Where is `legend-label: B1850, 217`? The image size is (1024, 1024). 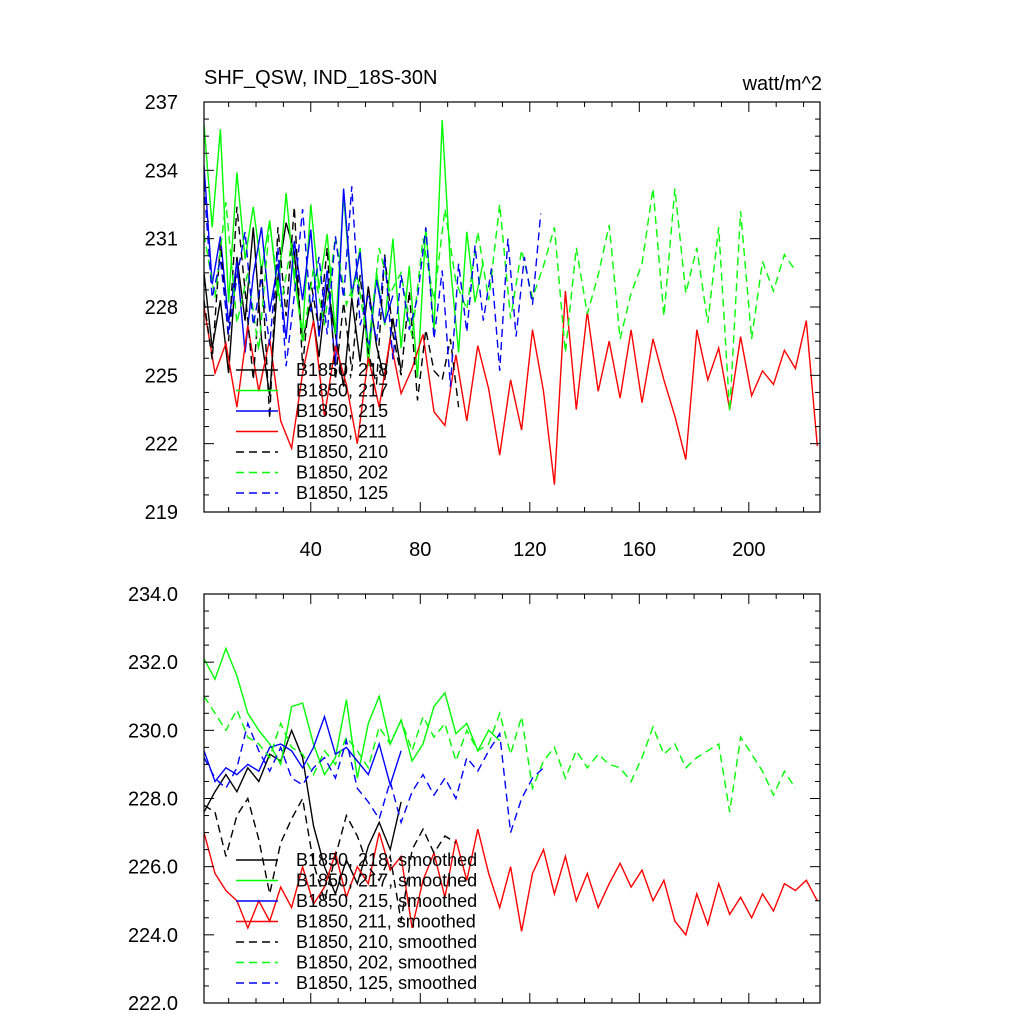 legend-label: B1850, 217 is located at coordinates (342, 391).